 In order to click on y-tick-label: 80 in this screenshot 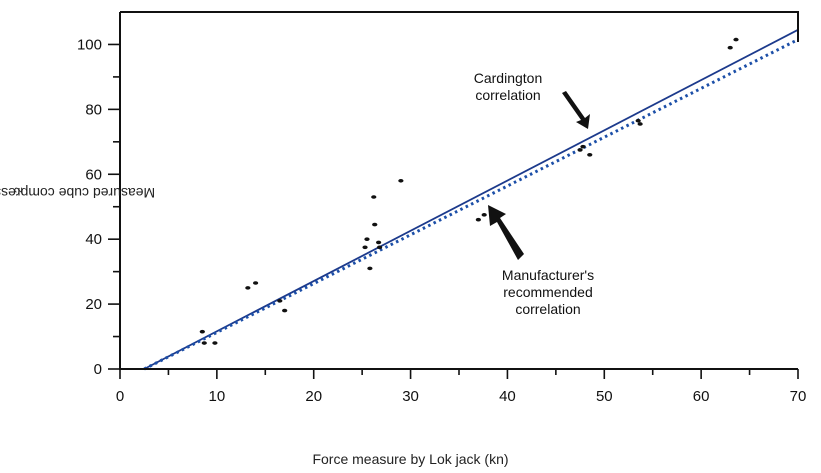, I will do `click(93, 109)`.